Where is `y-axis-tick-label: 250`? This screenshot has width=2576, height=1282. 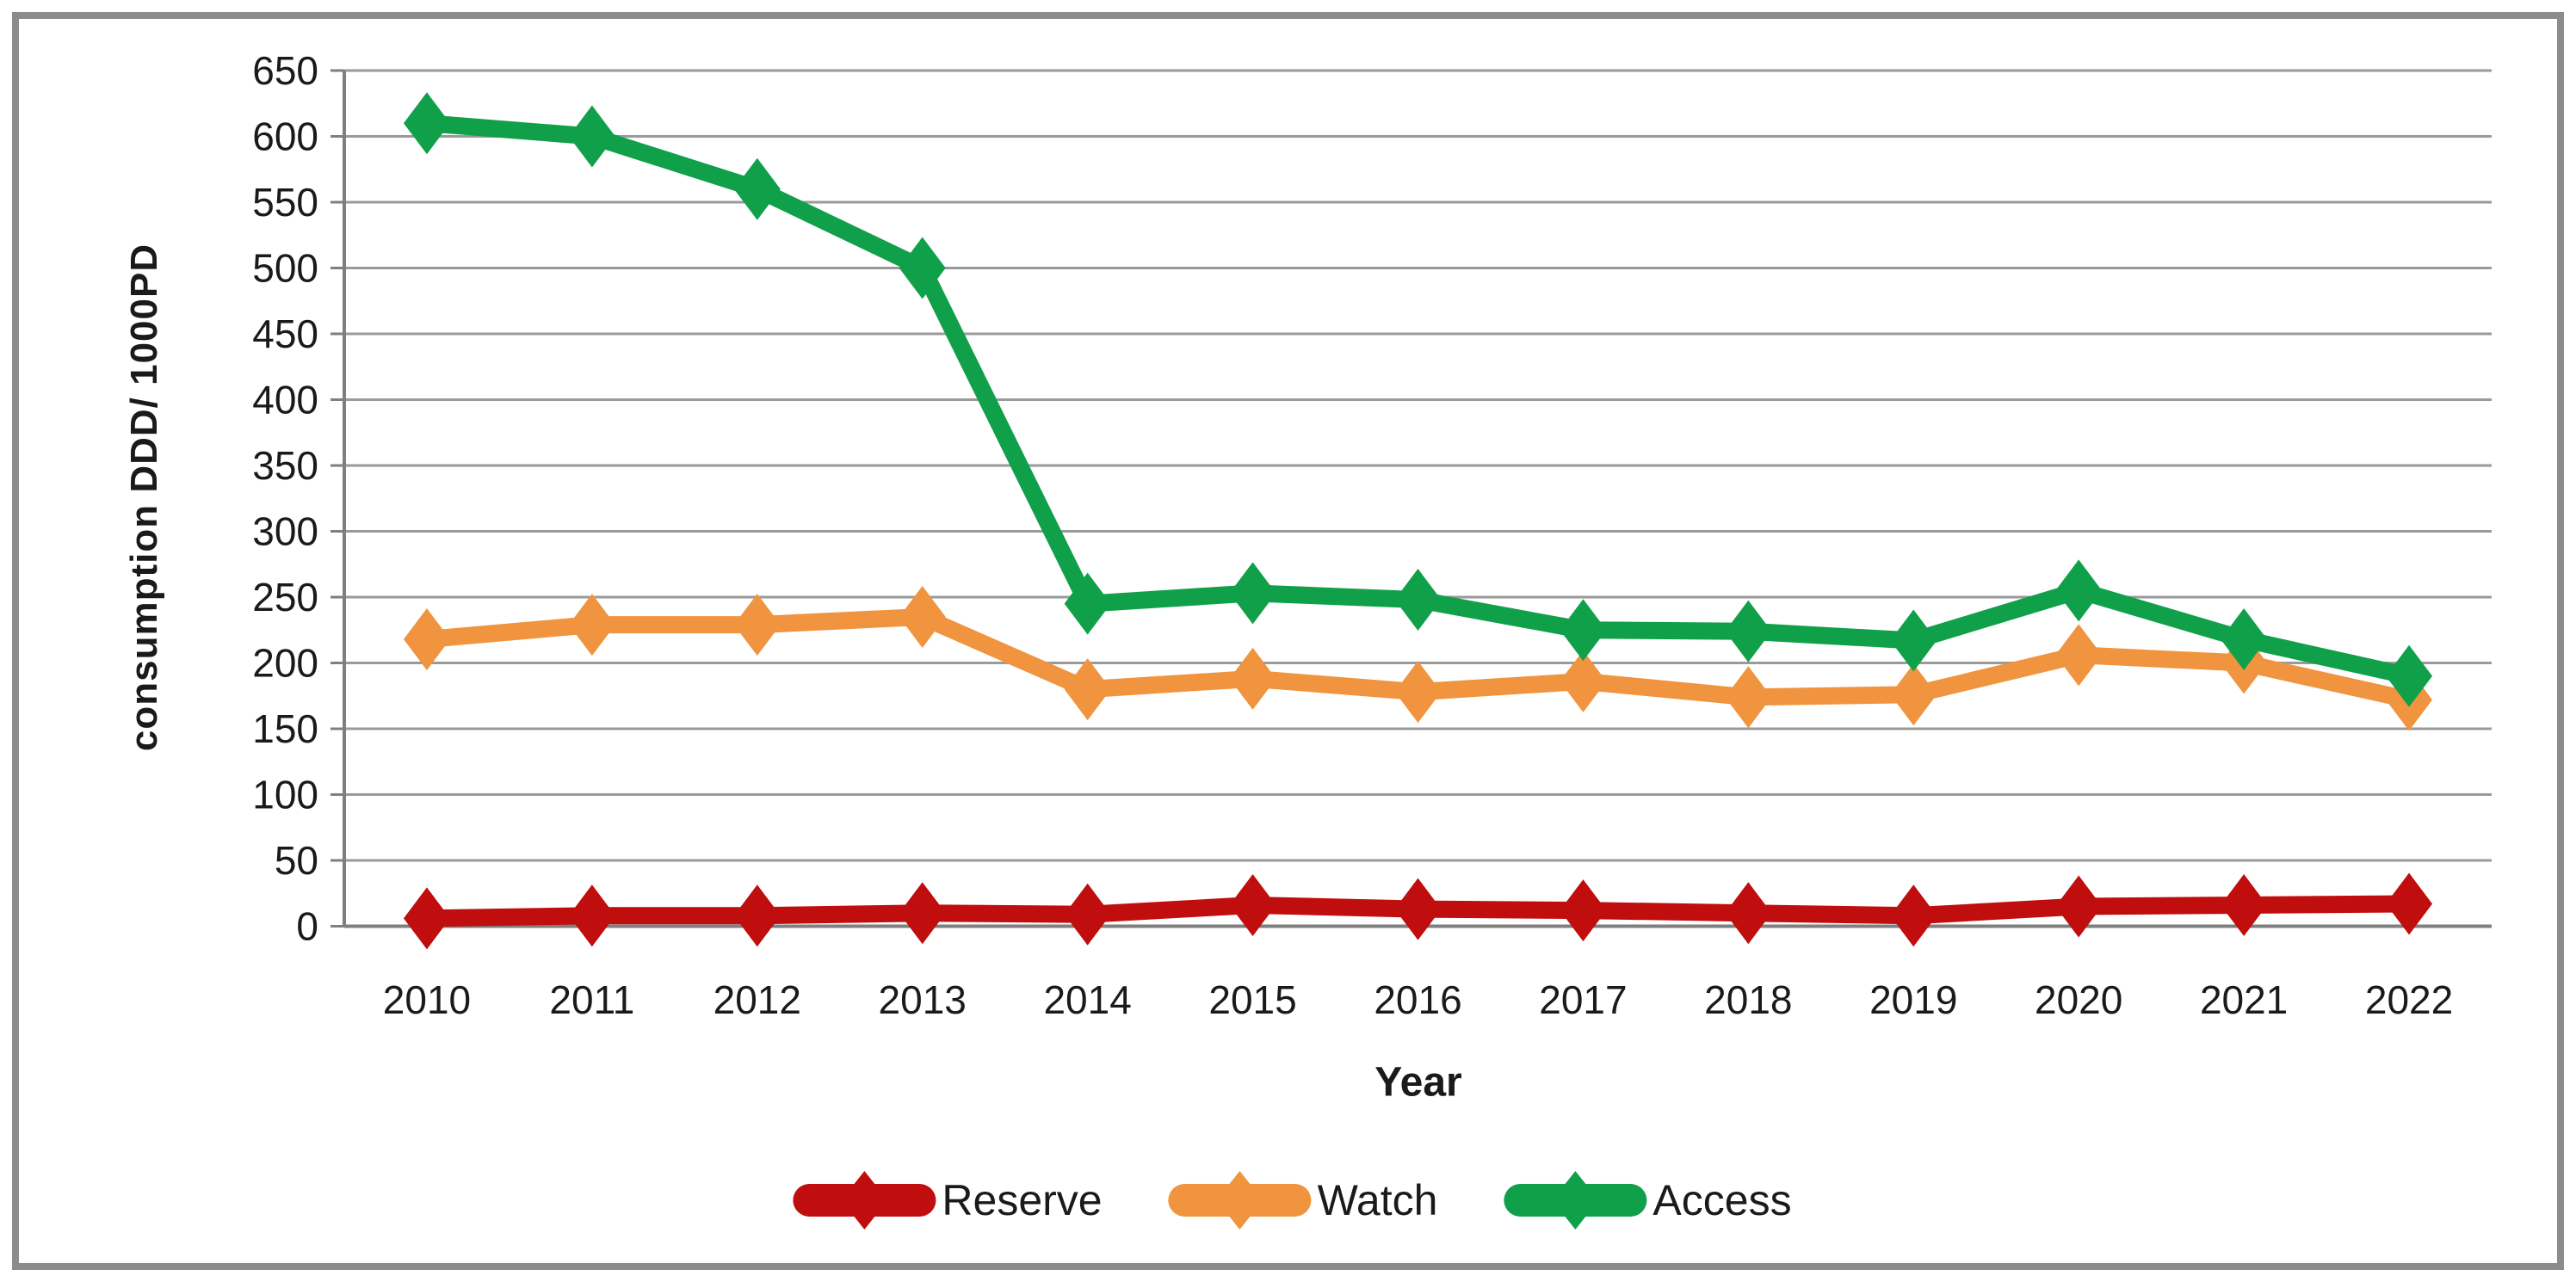 y-axis-tick-label: 250 is located at coordinates (285, 597).